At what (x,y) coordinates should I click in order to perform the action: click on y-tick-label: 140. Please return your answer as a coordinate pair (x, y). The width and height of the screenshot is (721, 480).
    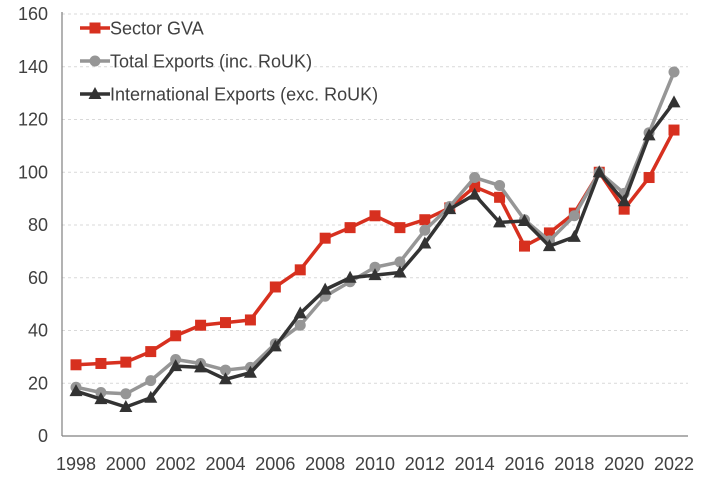
    Looking at the image, I should click on (33, 67).